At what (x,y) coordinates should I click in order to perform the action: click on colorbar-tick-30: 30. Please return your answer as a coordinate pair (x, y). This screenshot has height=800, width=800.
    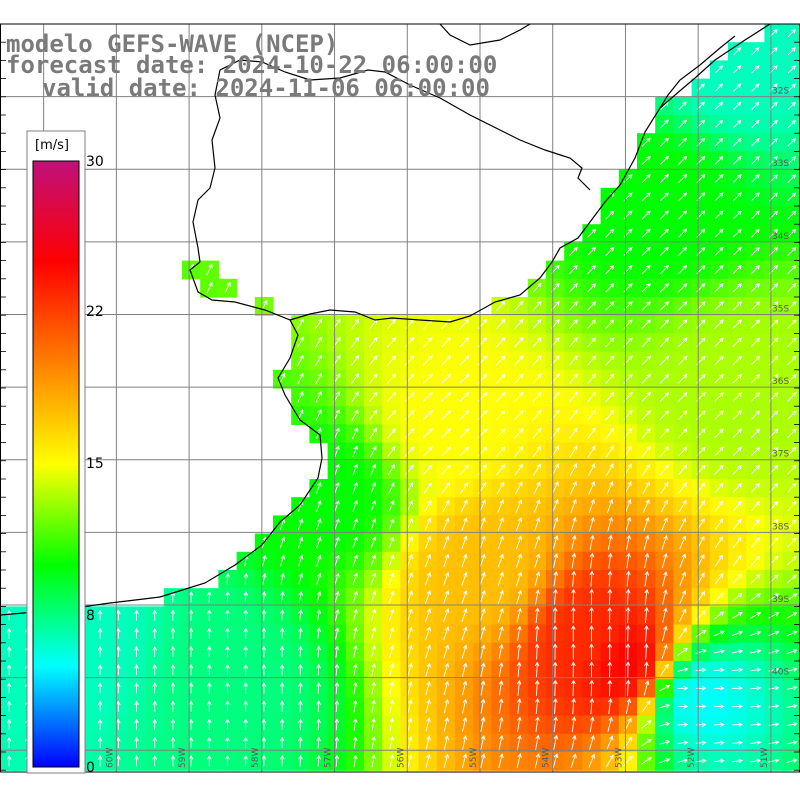
    Looking at the image, I should click on (95, 162).